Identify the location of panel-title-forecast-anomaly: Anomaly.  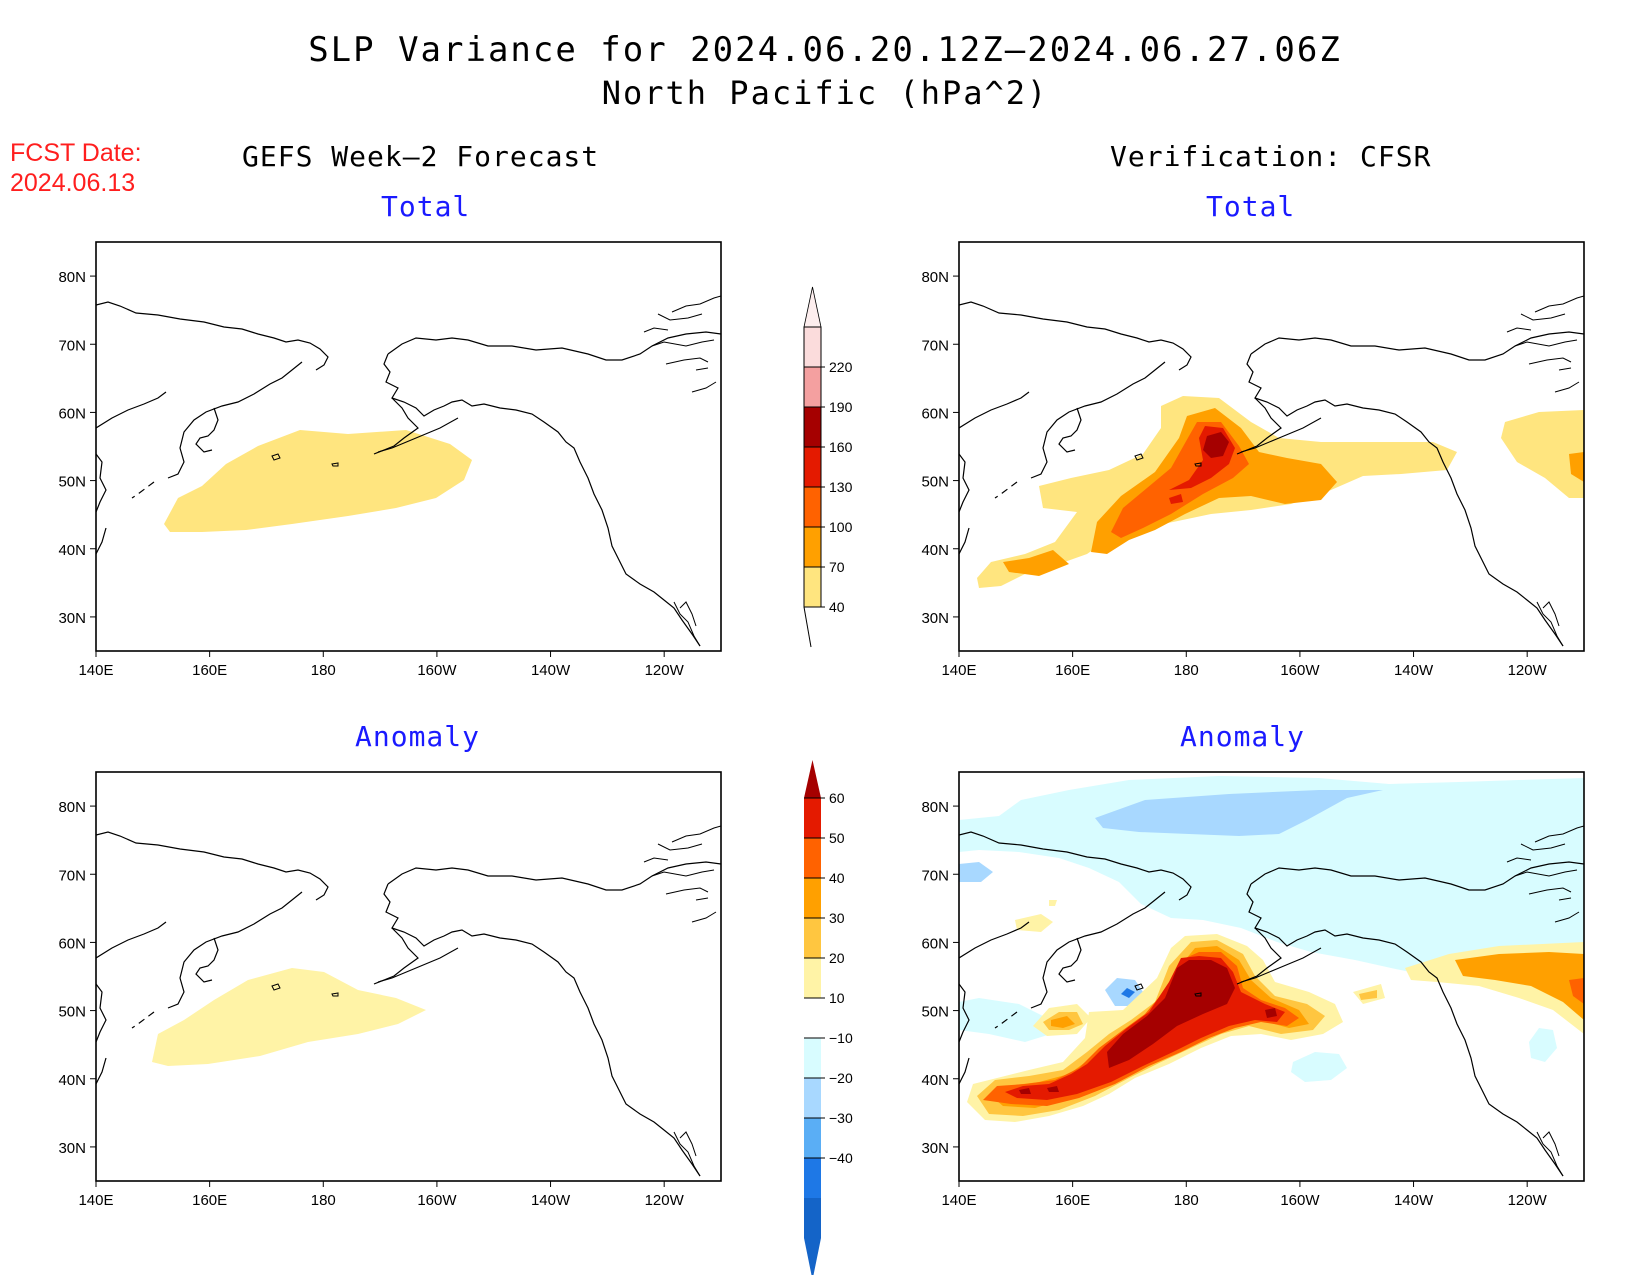
(418, 736).